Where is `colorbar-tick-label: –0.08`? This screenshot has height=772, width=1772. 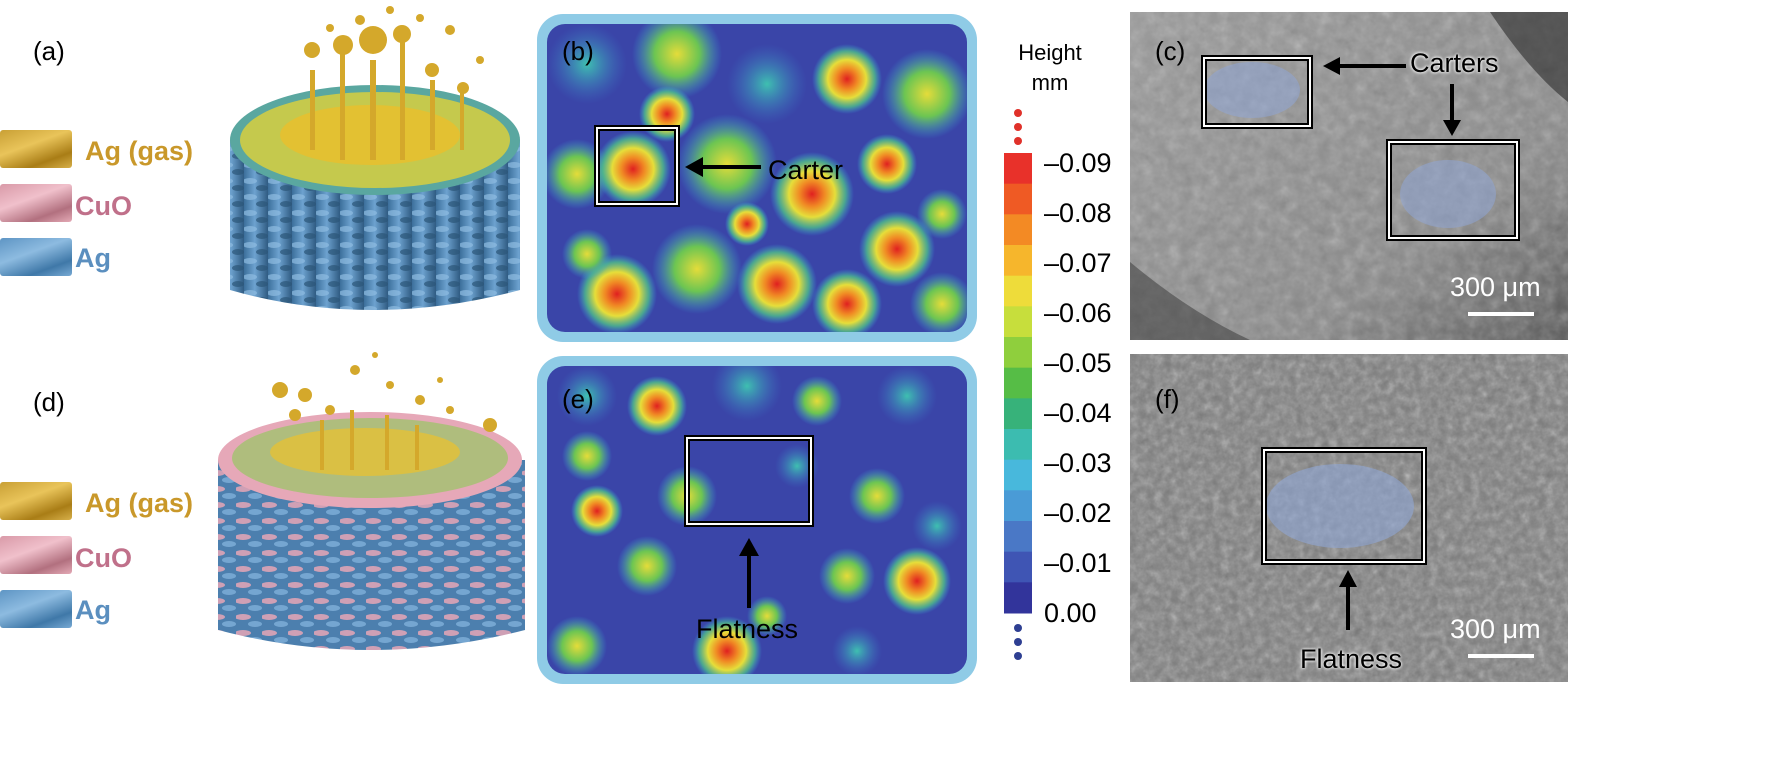 colorbar-tick-label: –0.08 is located at coordinates (1078, 213).